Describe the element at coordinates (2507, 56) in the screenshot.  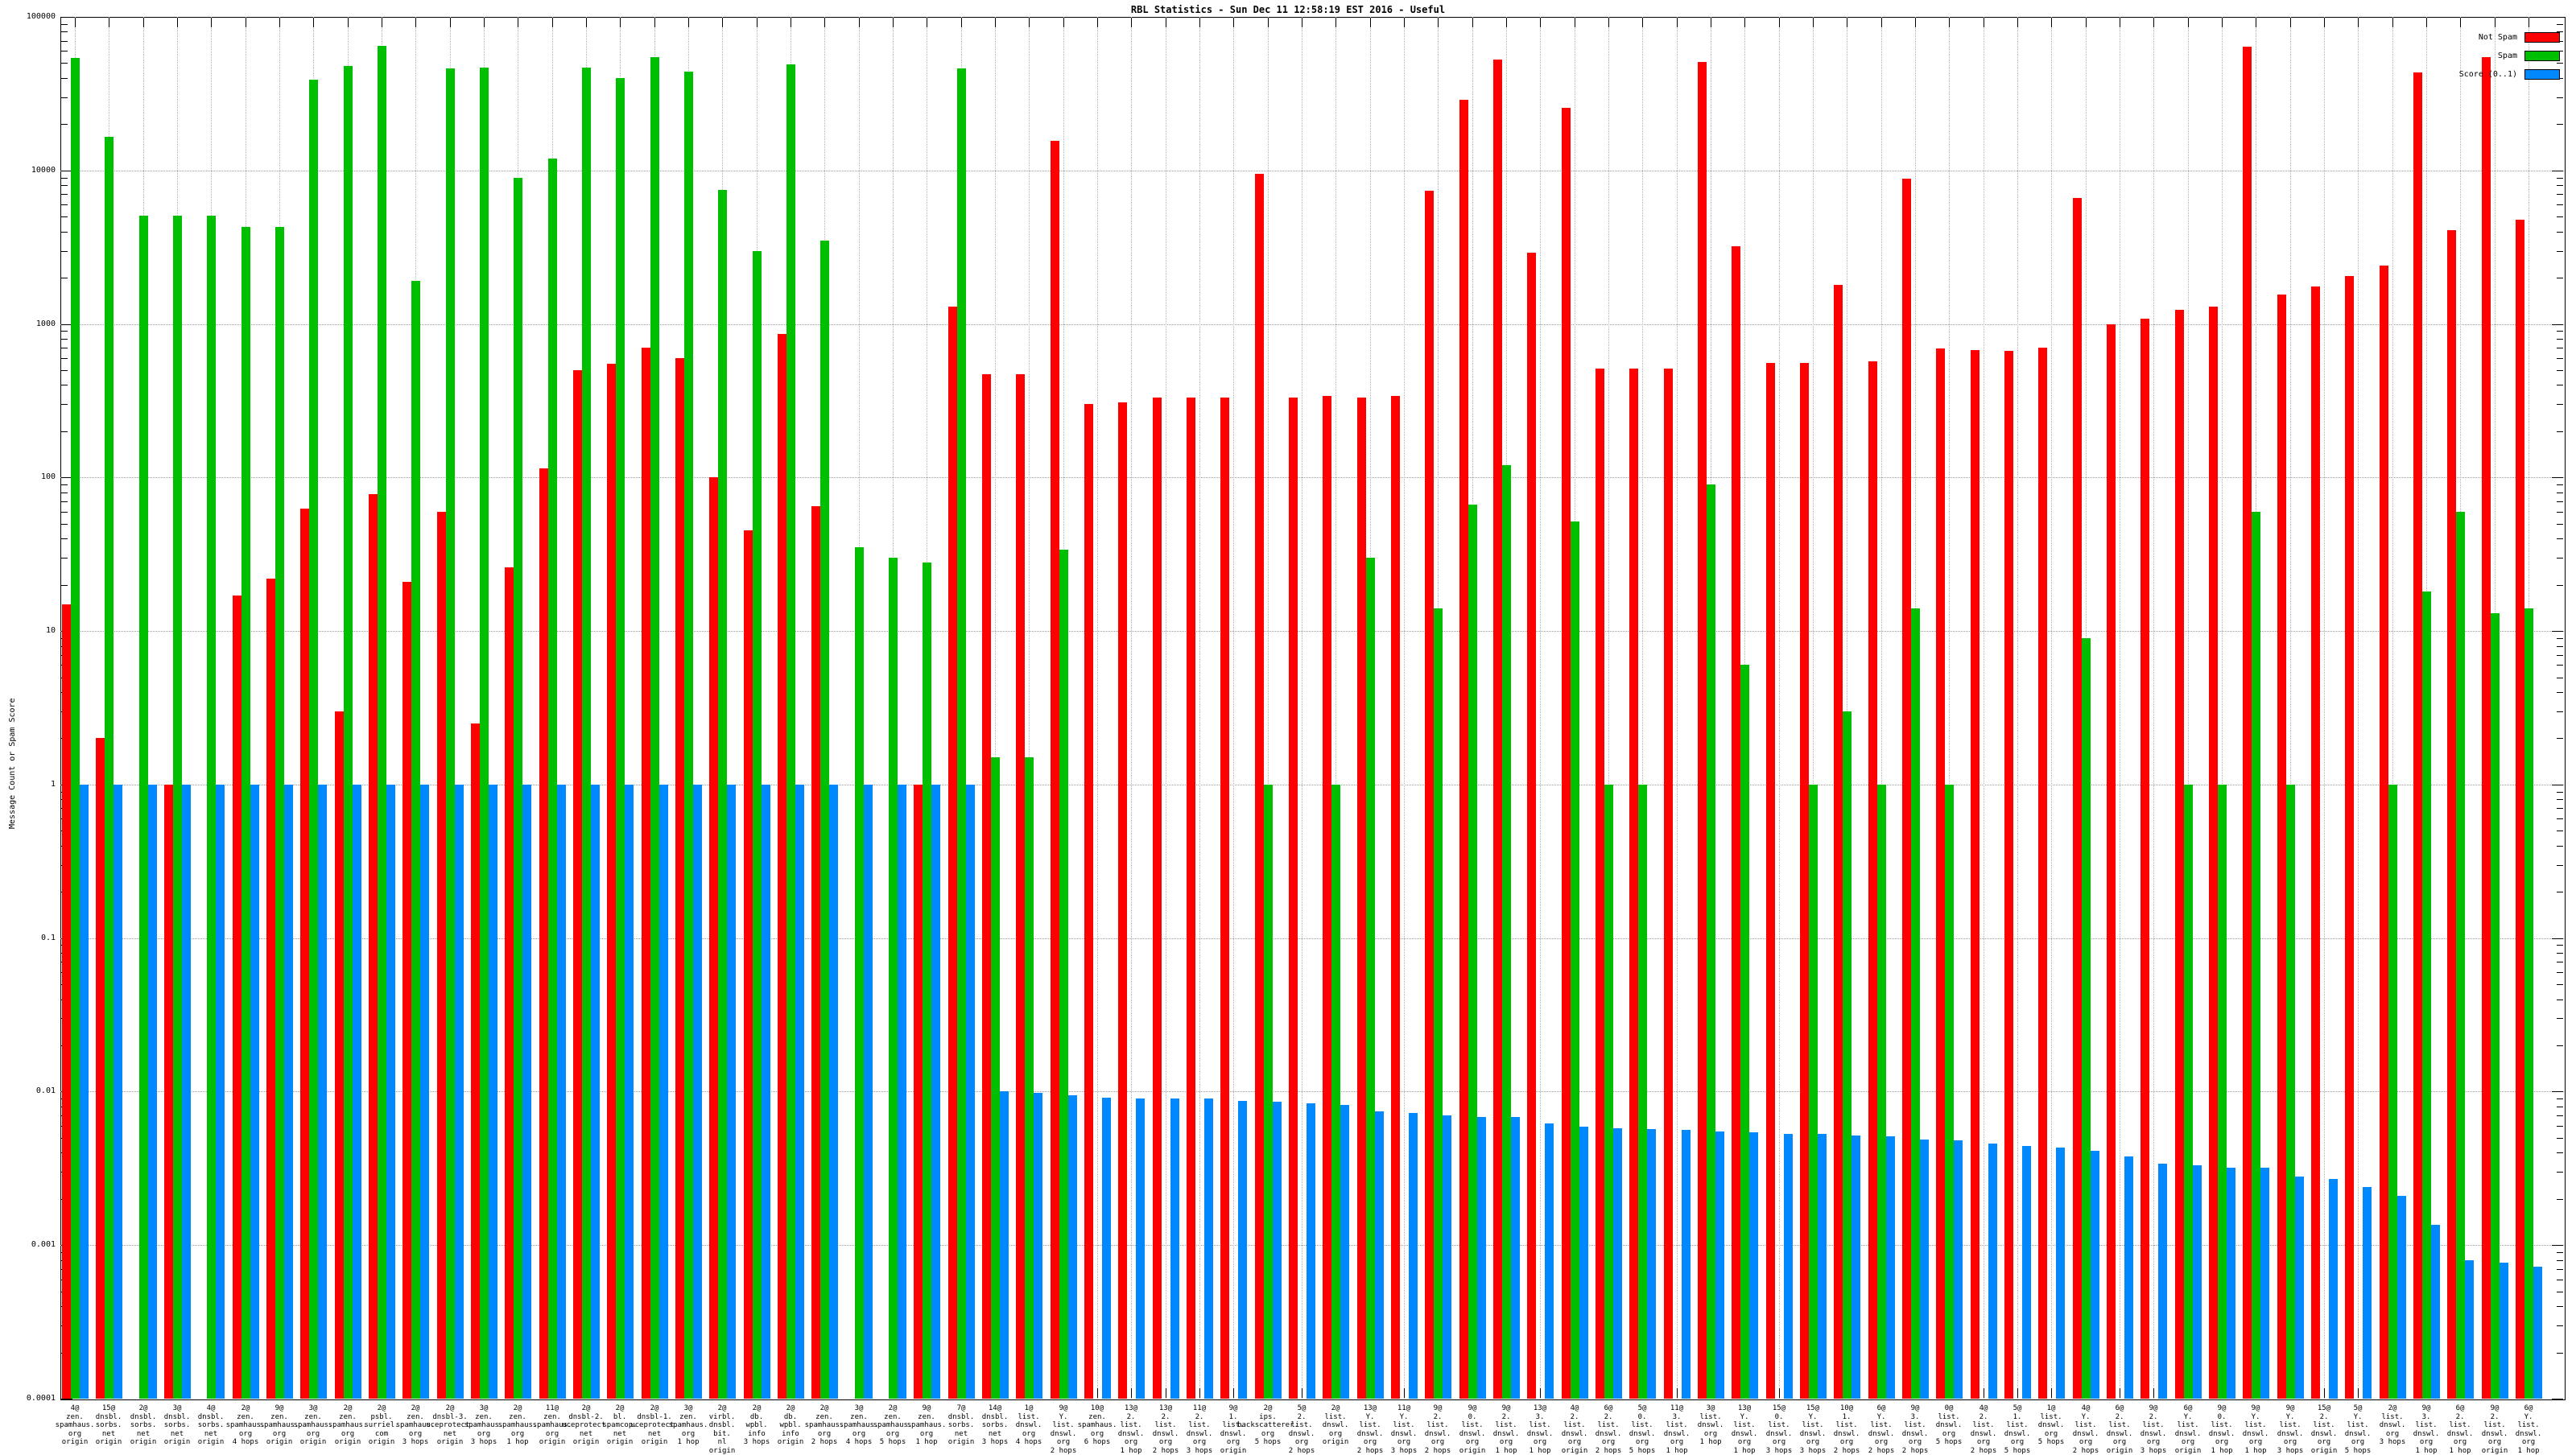
I see `legend-label-spam: Spam` at that location.